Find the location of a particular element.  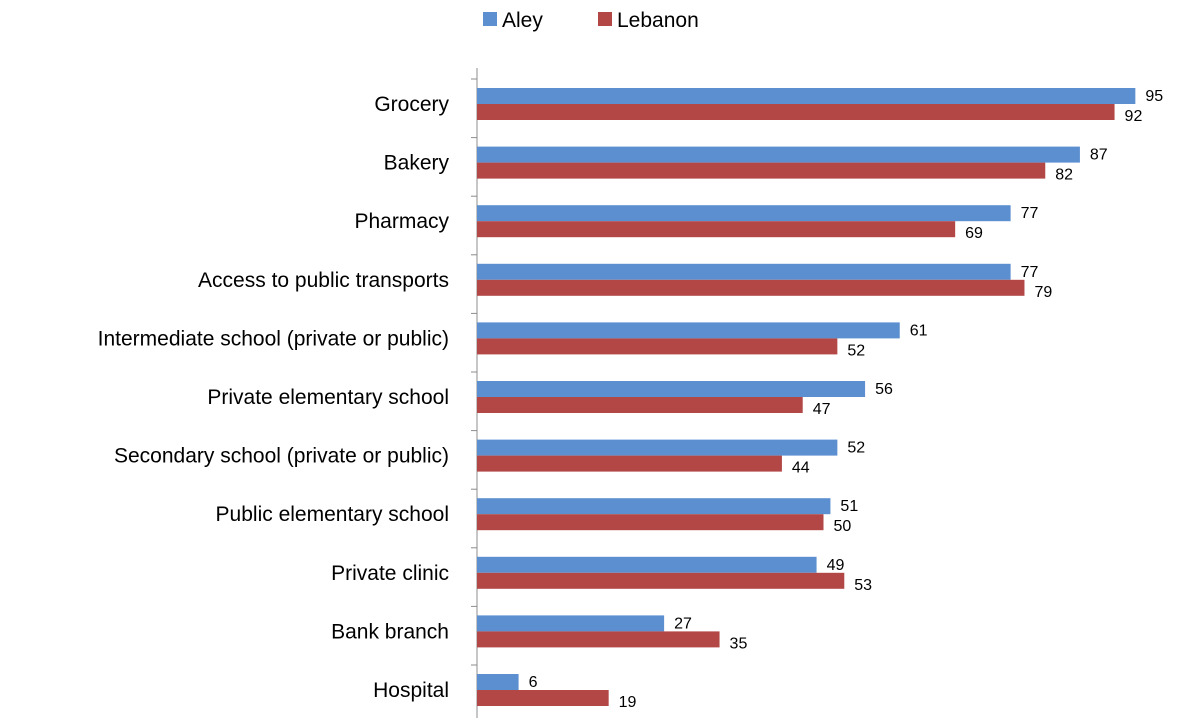

legend-label-aley: Aley is located at coordinates (522, 20).